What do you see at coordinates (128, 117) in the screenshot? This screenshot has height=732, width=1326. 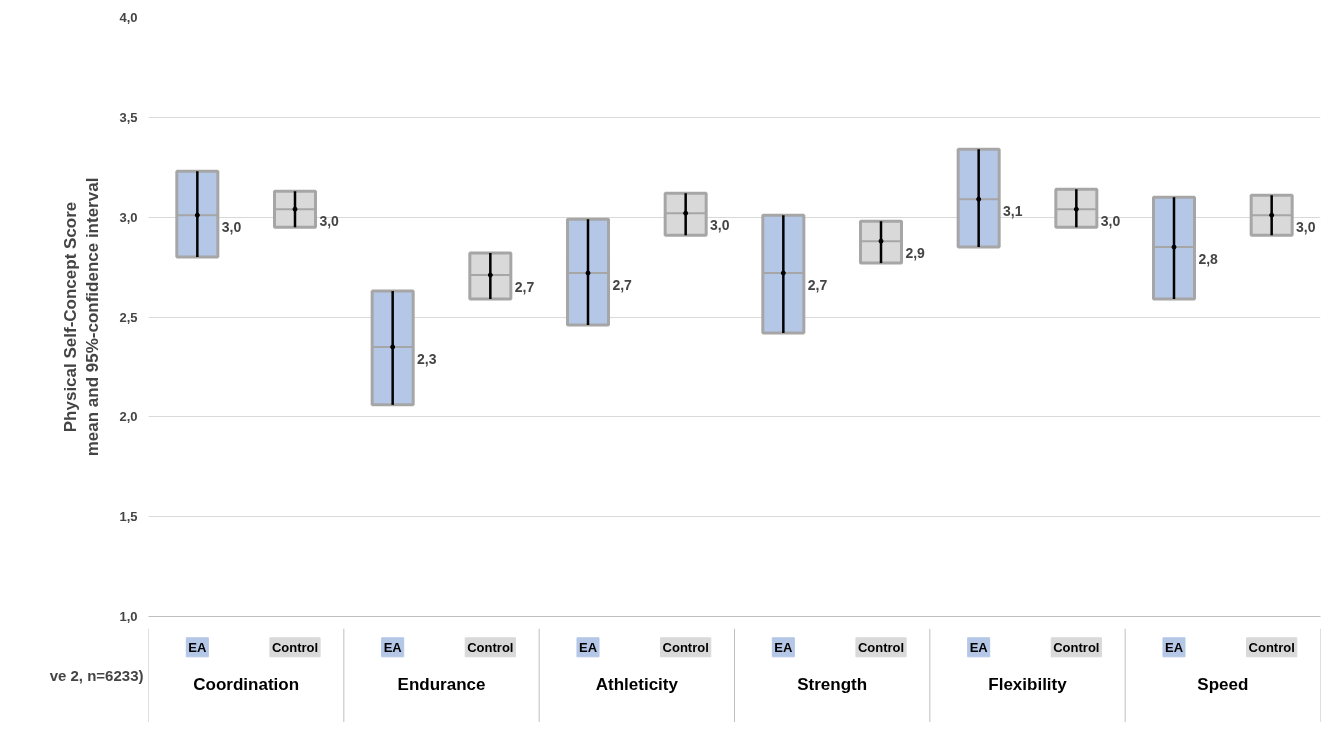 I see `y-tick-label: 3,5` at bounding box center [128, 117].